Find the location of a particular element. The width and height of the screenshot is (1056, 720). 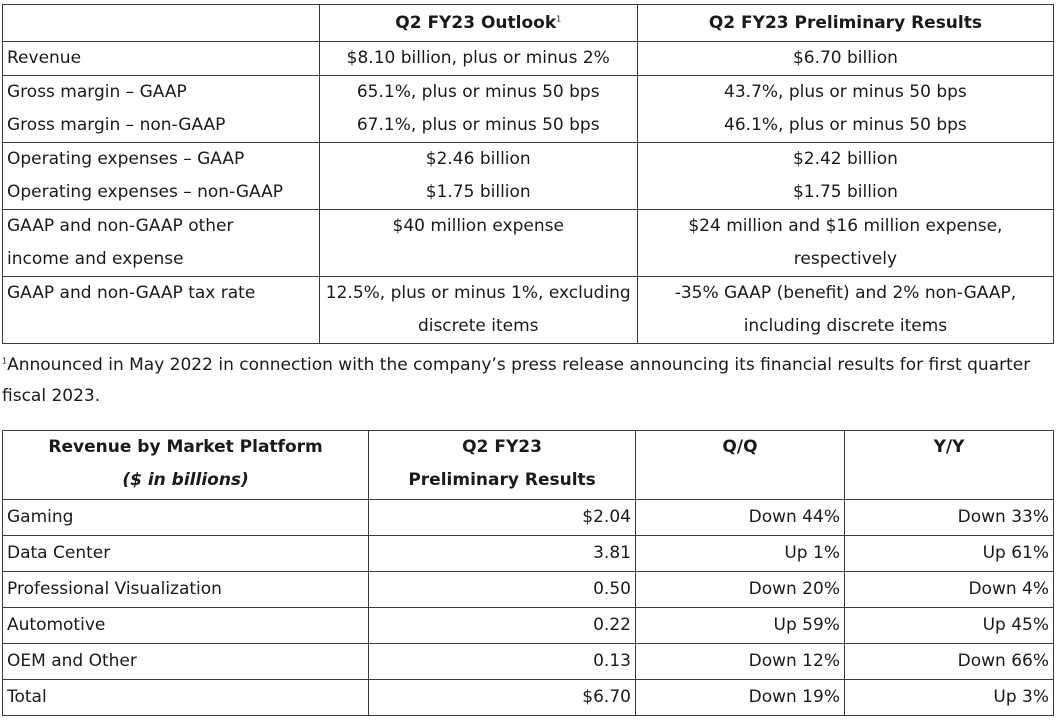

platform-qq: Up 1% is located at coordinates (739, 553).